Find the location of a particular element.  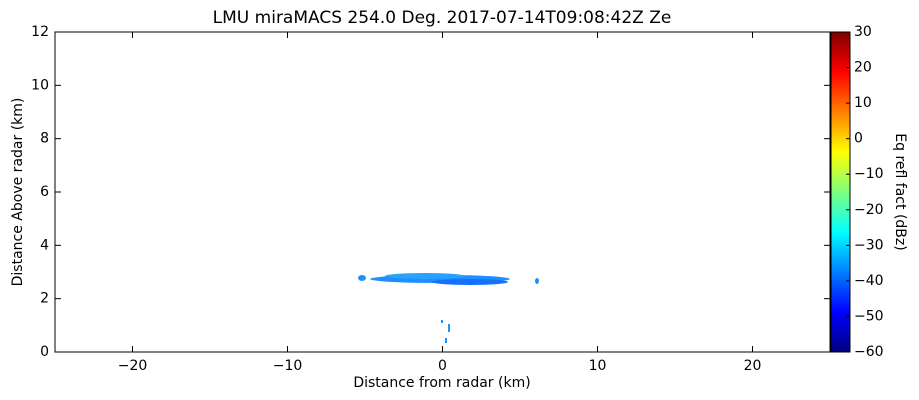

x-tick-label: 20 is located at coordinates (753, 366).